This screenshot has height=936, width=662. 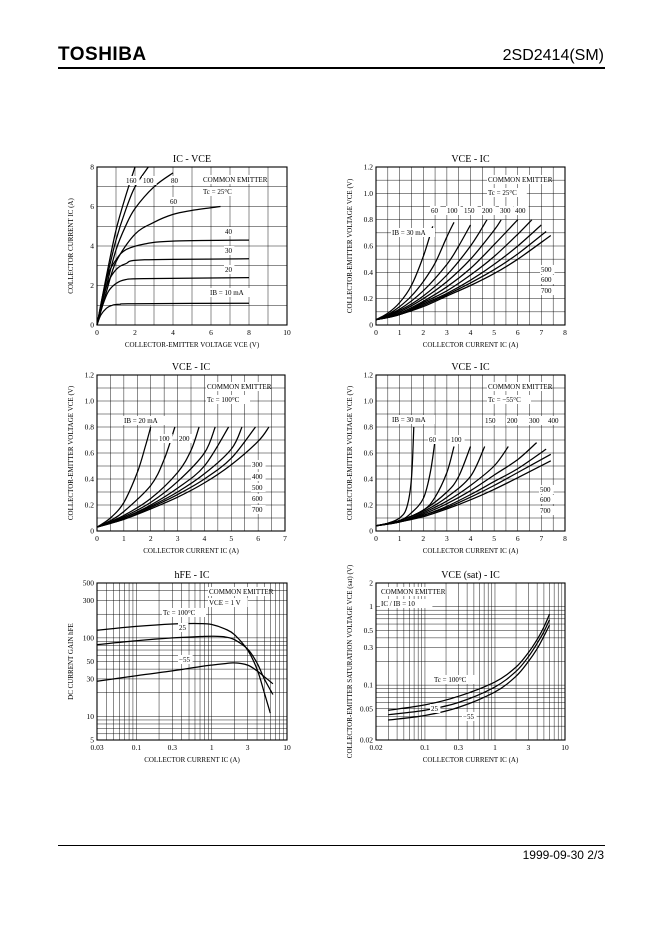 What do you see at coordinates (257, 499) in the screenshot?
I see `annotation-label: 600` at bounding box center [257, 499].